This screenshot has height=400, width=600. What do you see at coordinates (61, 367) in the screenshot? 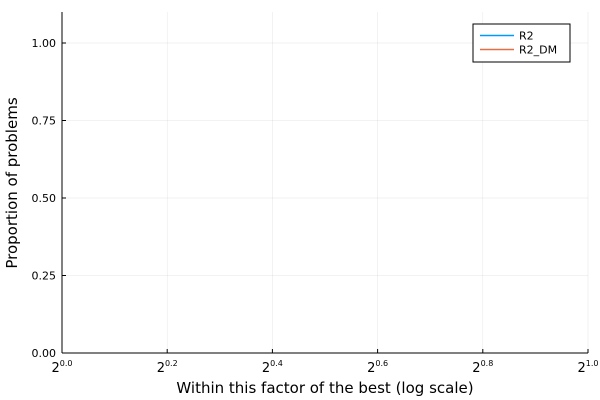
I see `x-tick-label: 20.0` at bounding box center [61, 367].